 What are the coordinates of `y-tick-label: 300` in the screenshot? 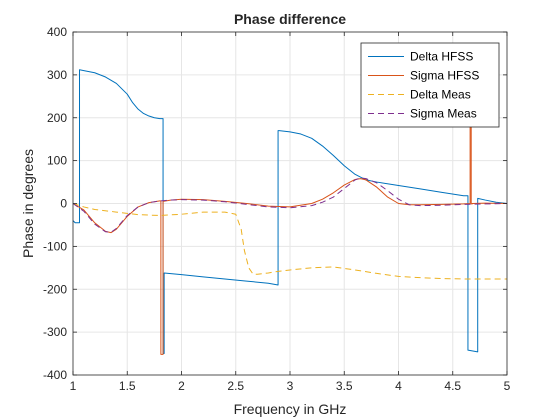 It's located at (57, 75).